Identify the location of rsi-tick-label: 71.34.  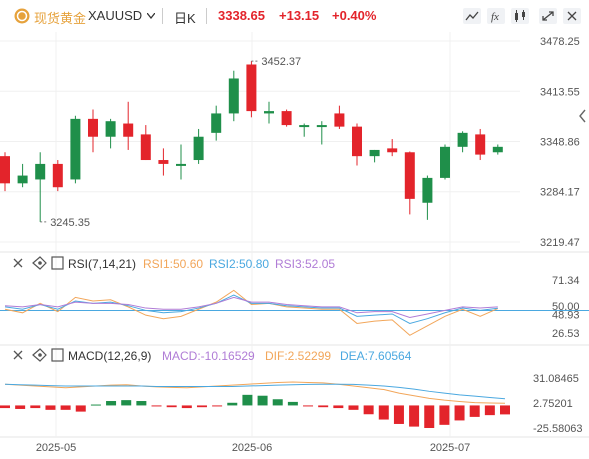
(566, 281).